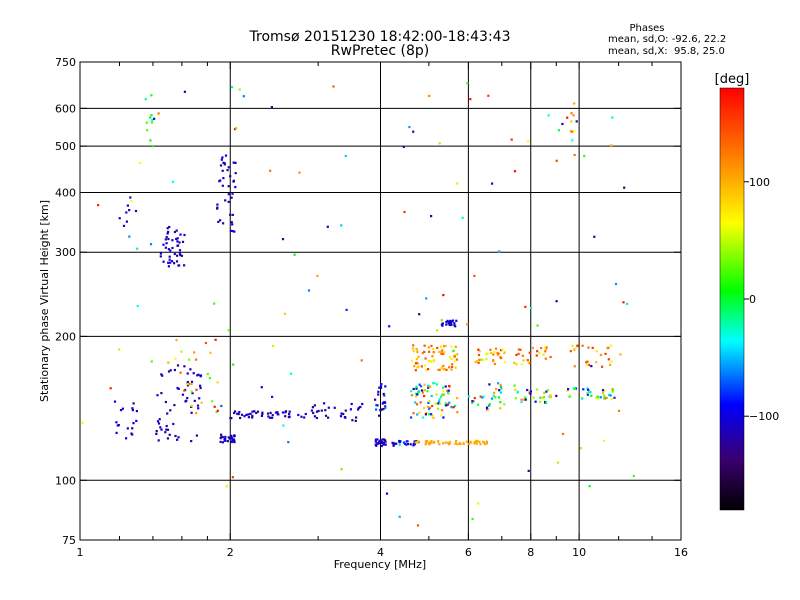 This screenshot has width=800, height=600. I want to click on x-tick-label: 2, so click(230, 552).